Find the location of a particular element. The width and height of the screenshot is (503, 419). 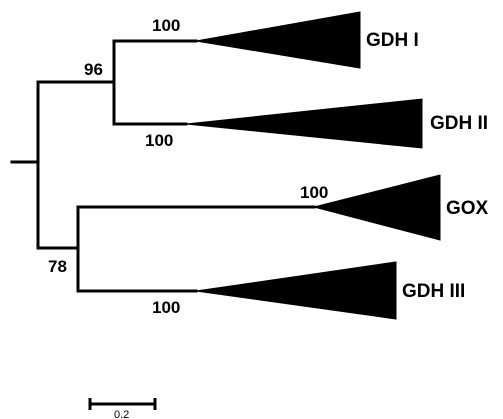

support-value-gdh-iii: 100 is located at coordinates (166, 307).